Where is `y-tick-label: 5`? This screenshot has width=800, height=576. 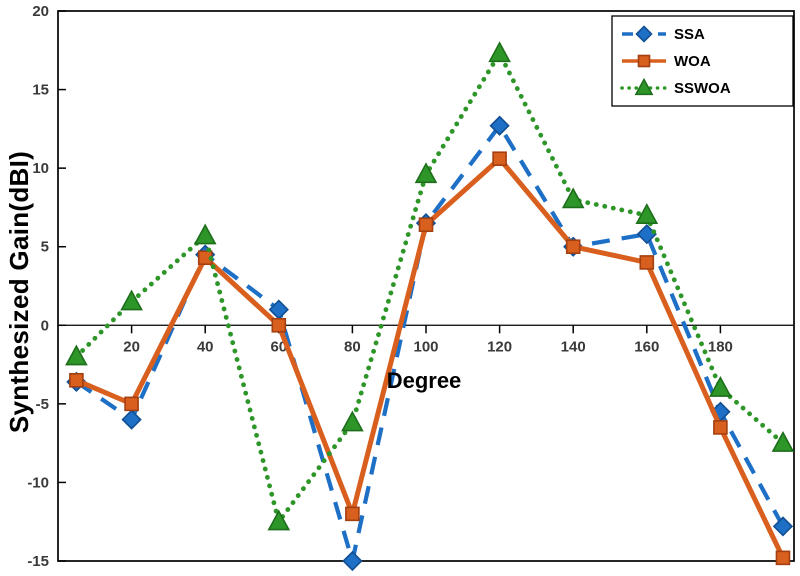 y-tick-label: 5 is located at coordinates (45, 247).